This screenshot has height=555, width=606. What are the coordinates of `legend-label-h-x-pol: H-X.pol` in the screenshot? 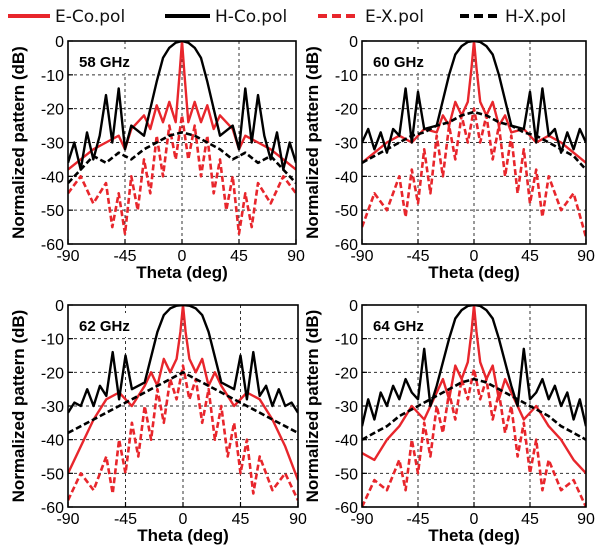 It's located at (535, 17).